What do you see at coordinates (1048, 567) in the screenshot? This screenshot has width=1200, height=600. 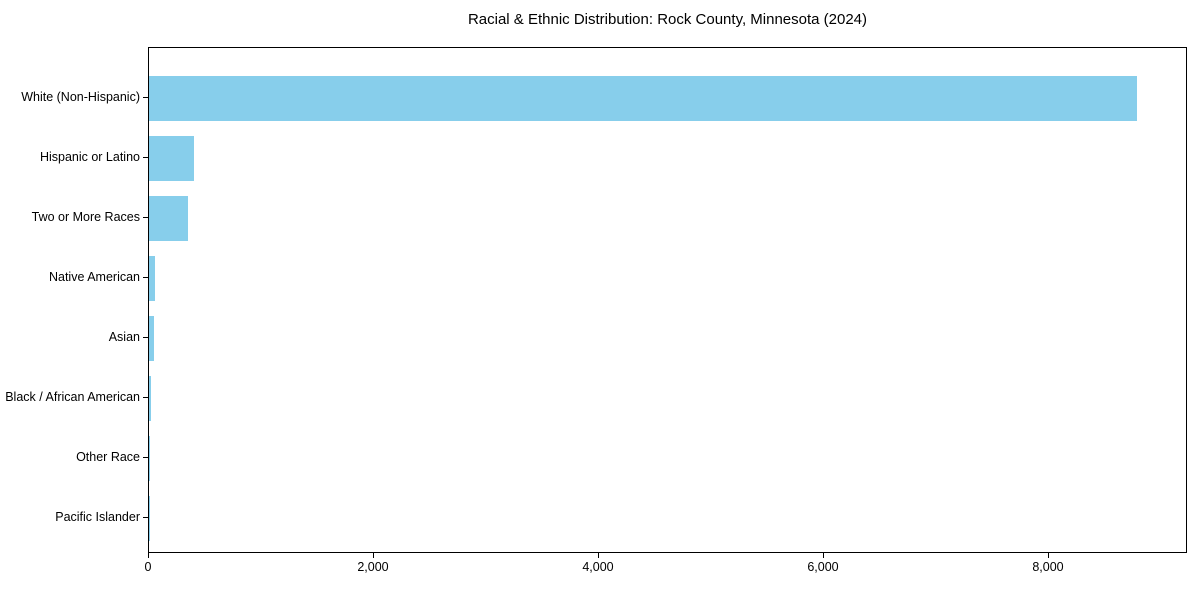 I see `x-tick-label: 8,000` at bounding box center [1048, 567].